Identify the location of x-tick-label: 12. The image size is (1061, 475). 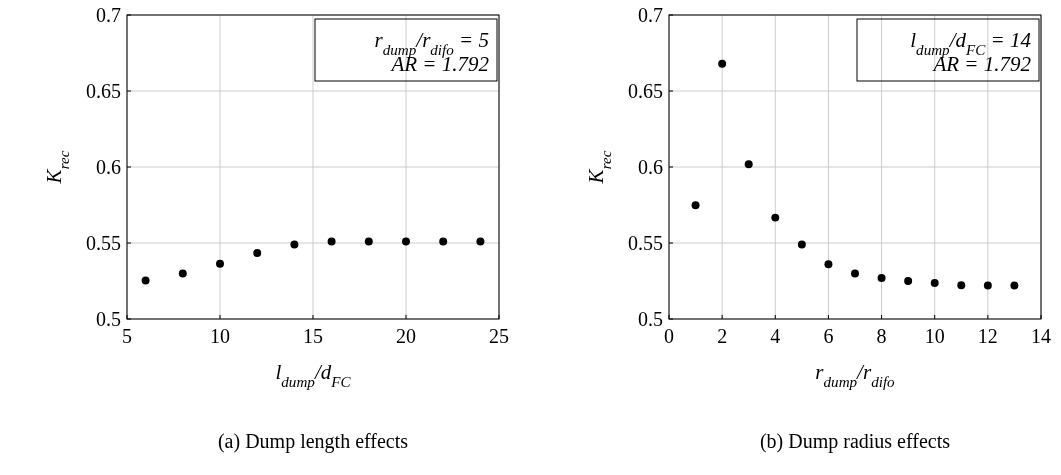
(987, 336).